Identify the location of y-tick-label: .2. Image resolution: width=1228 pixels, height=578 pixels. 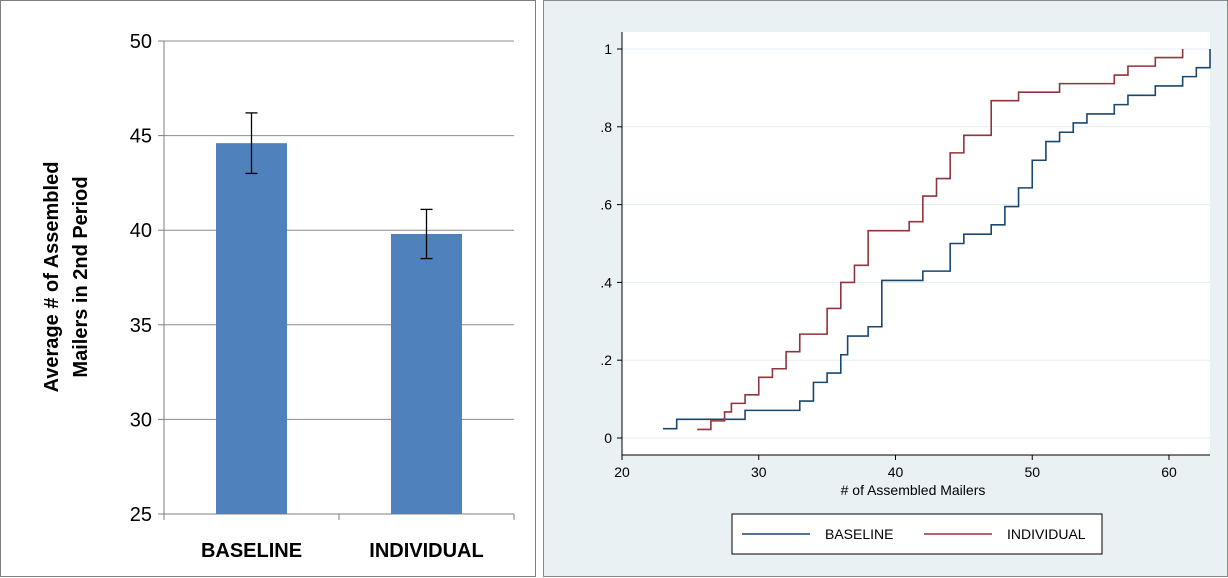
(606, 360).